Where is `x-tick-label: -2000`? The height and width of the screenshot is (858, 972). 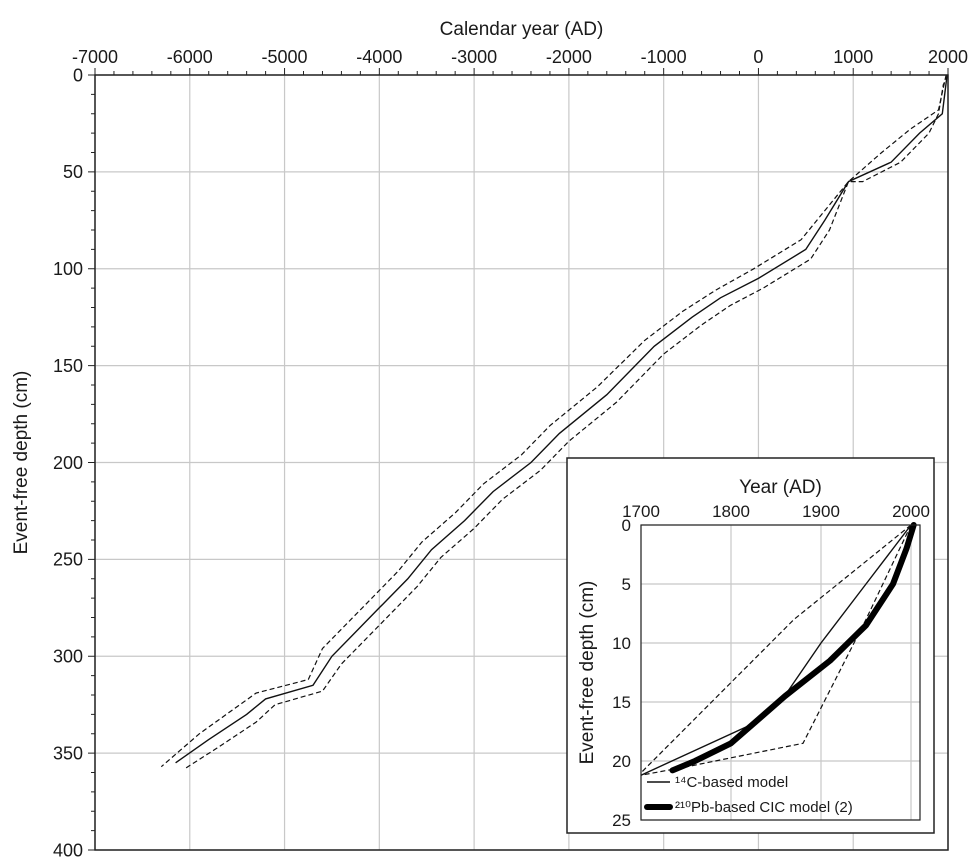 x-tick-label: -2000 is located at coordinates (569, 57).